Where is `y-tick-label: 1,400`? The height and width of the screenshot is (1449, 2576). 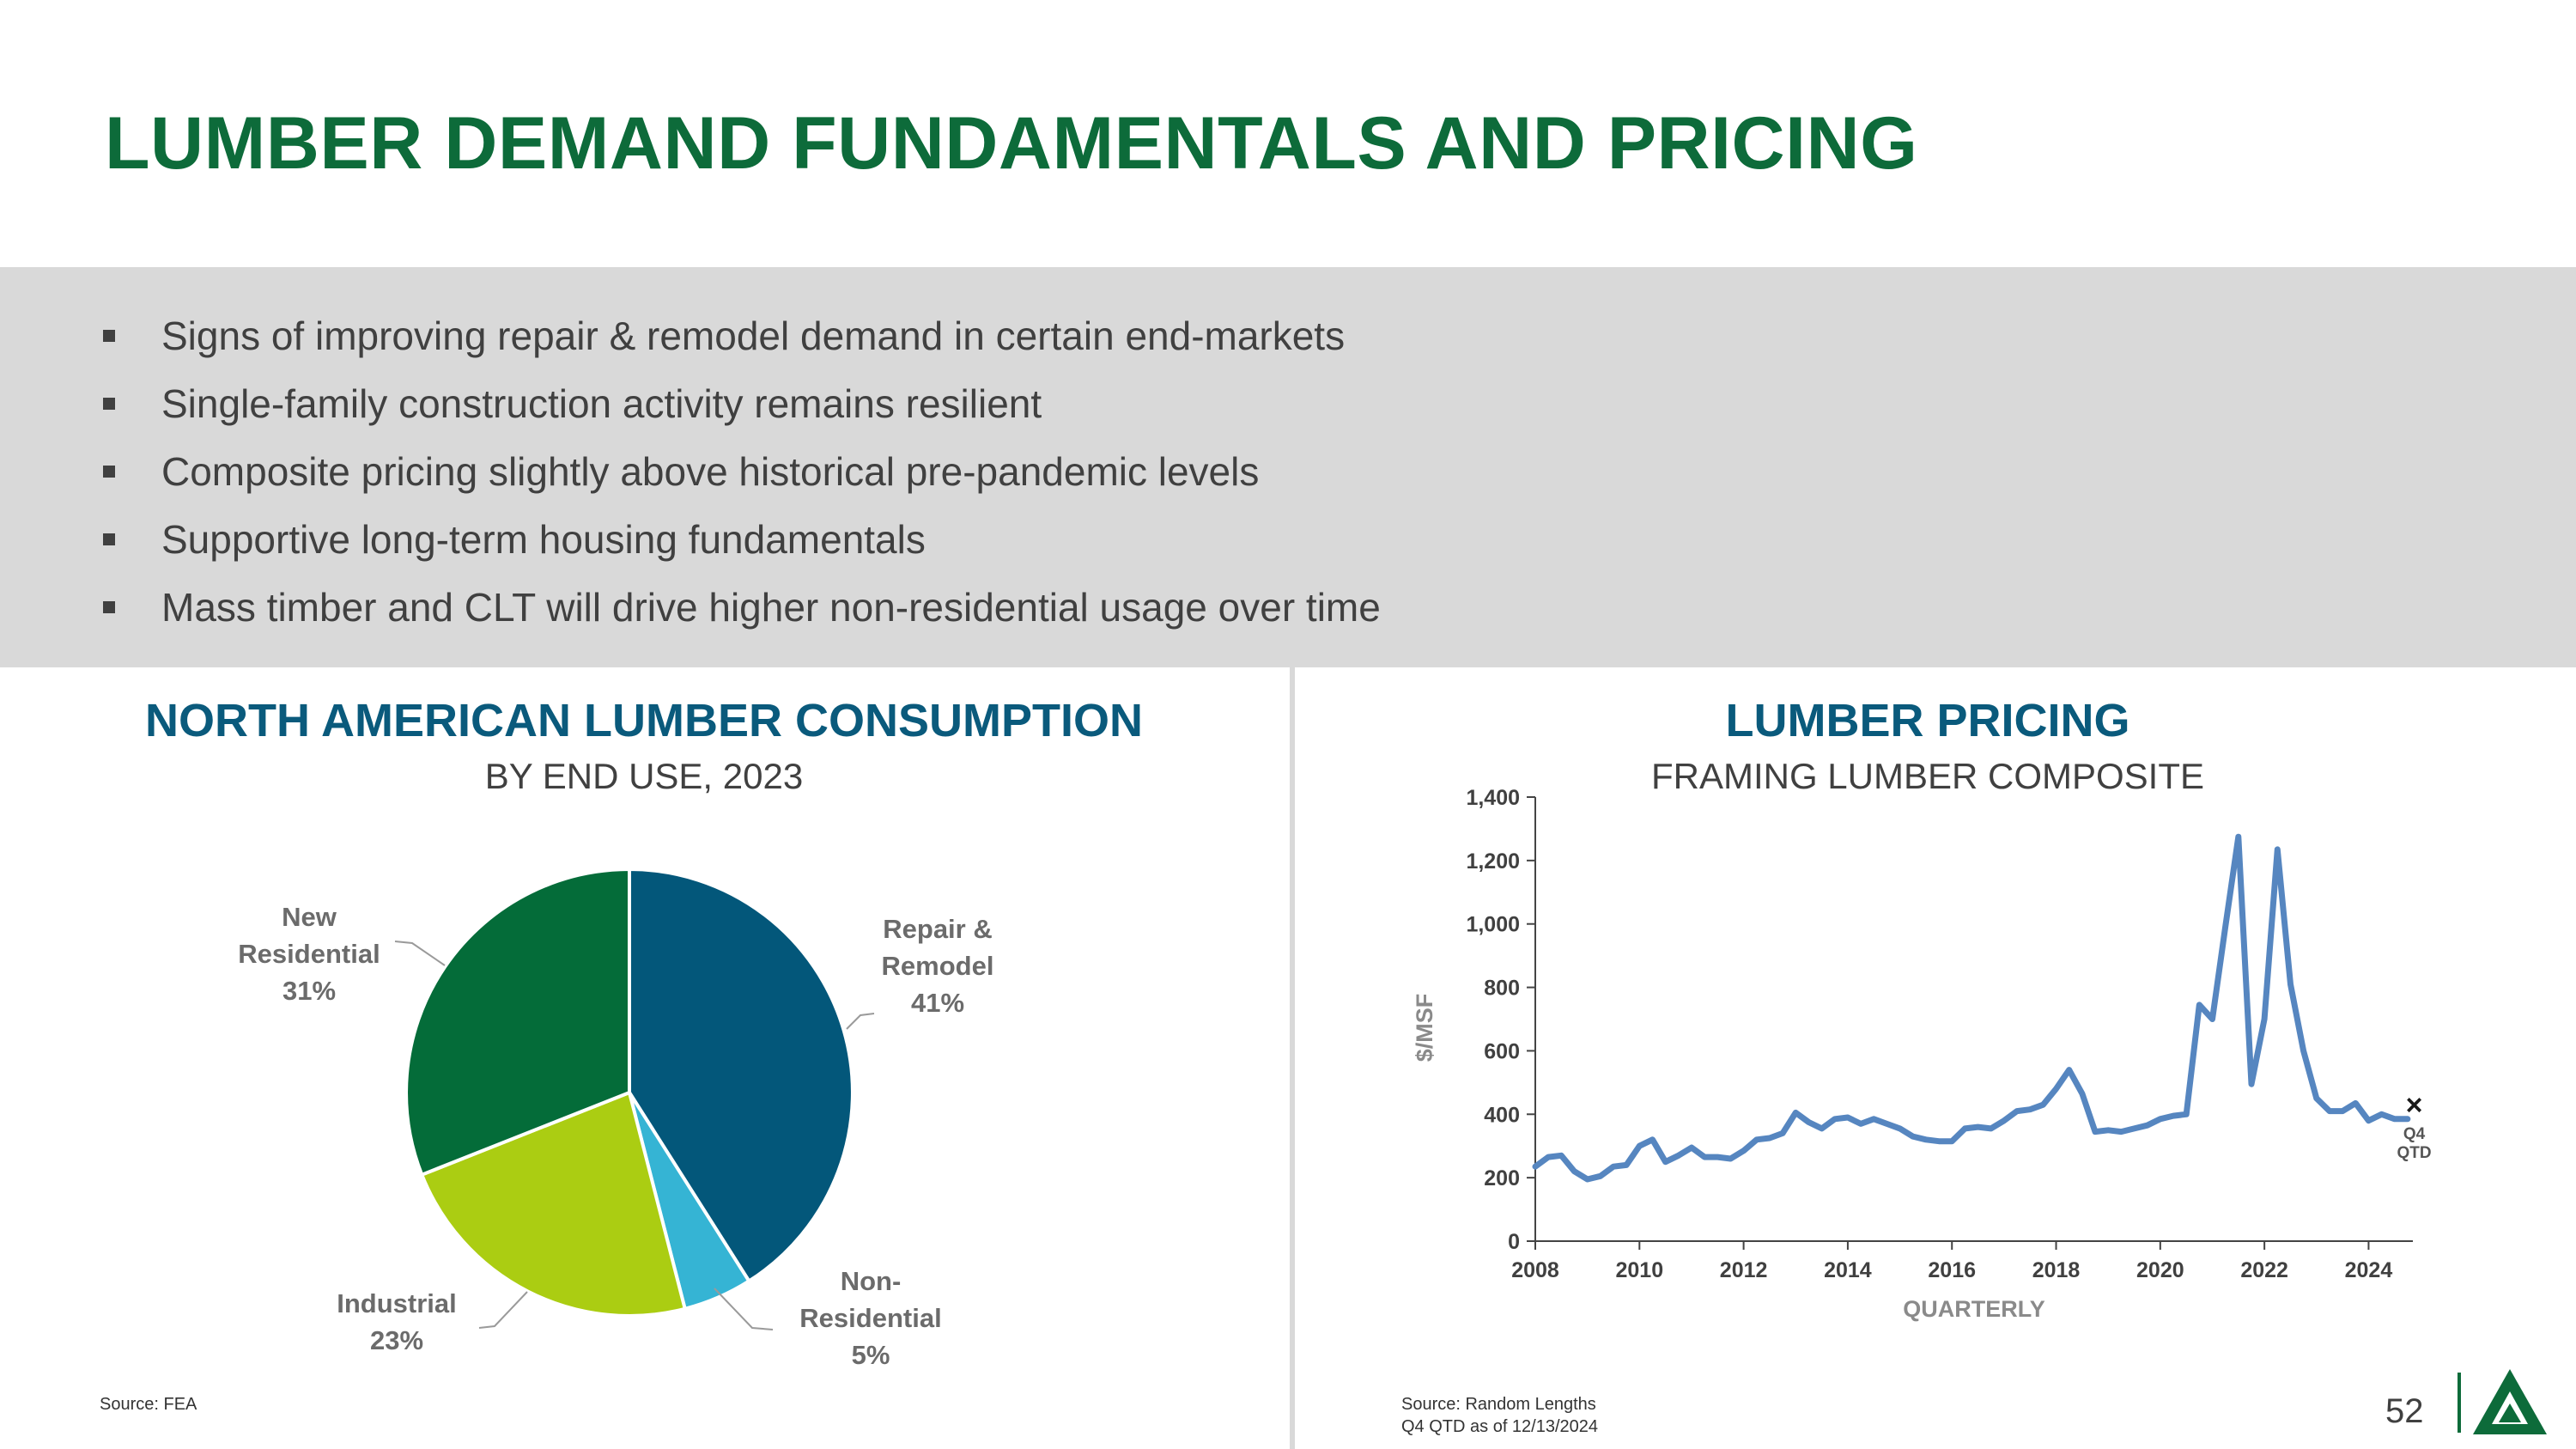
y-tick-label: 1,400 is located at coordinates (1493, 798).